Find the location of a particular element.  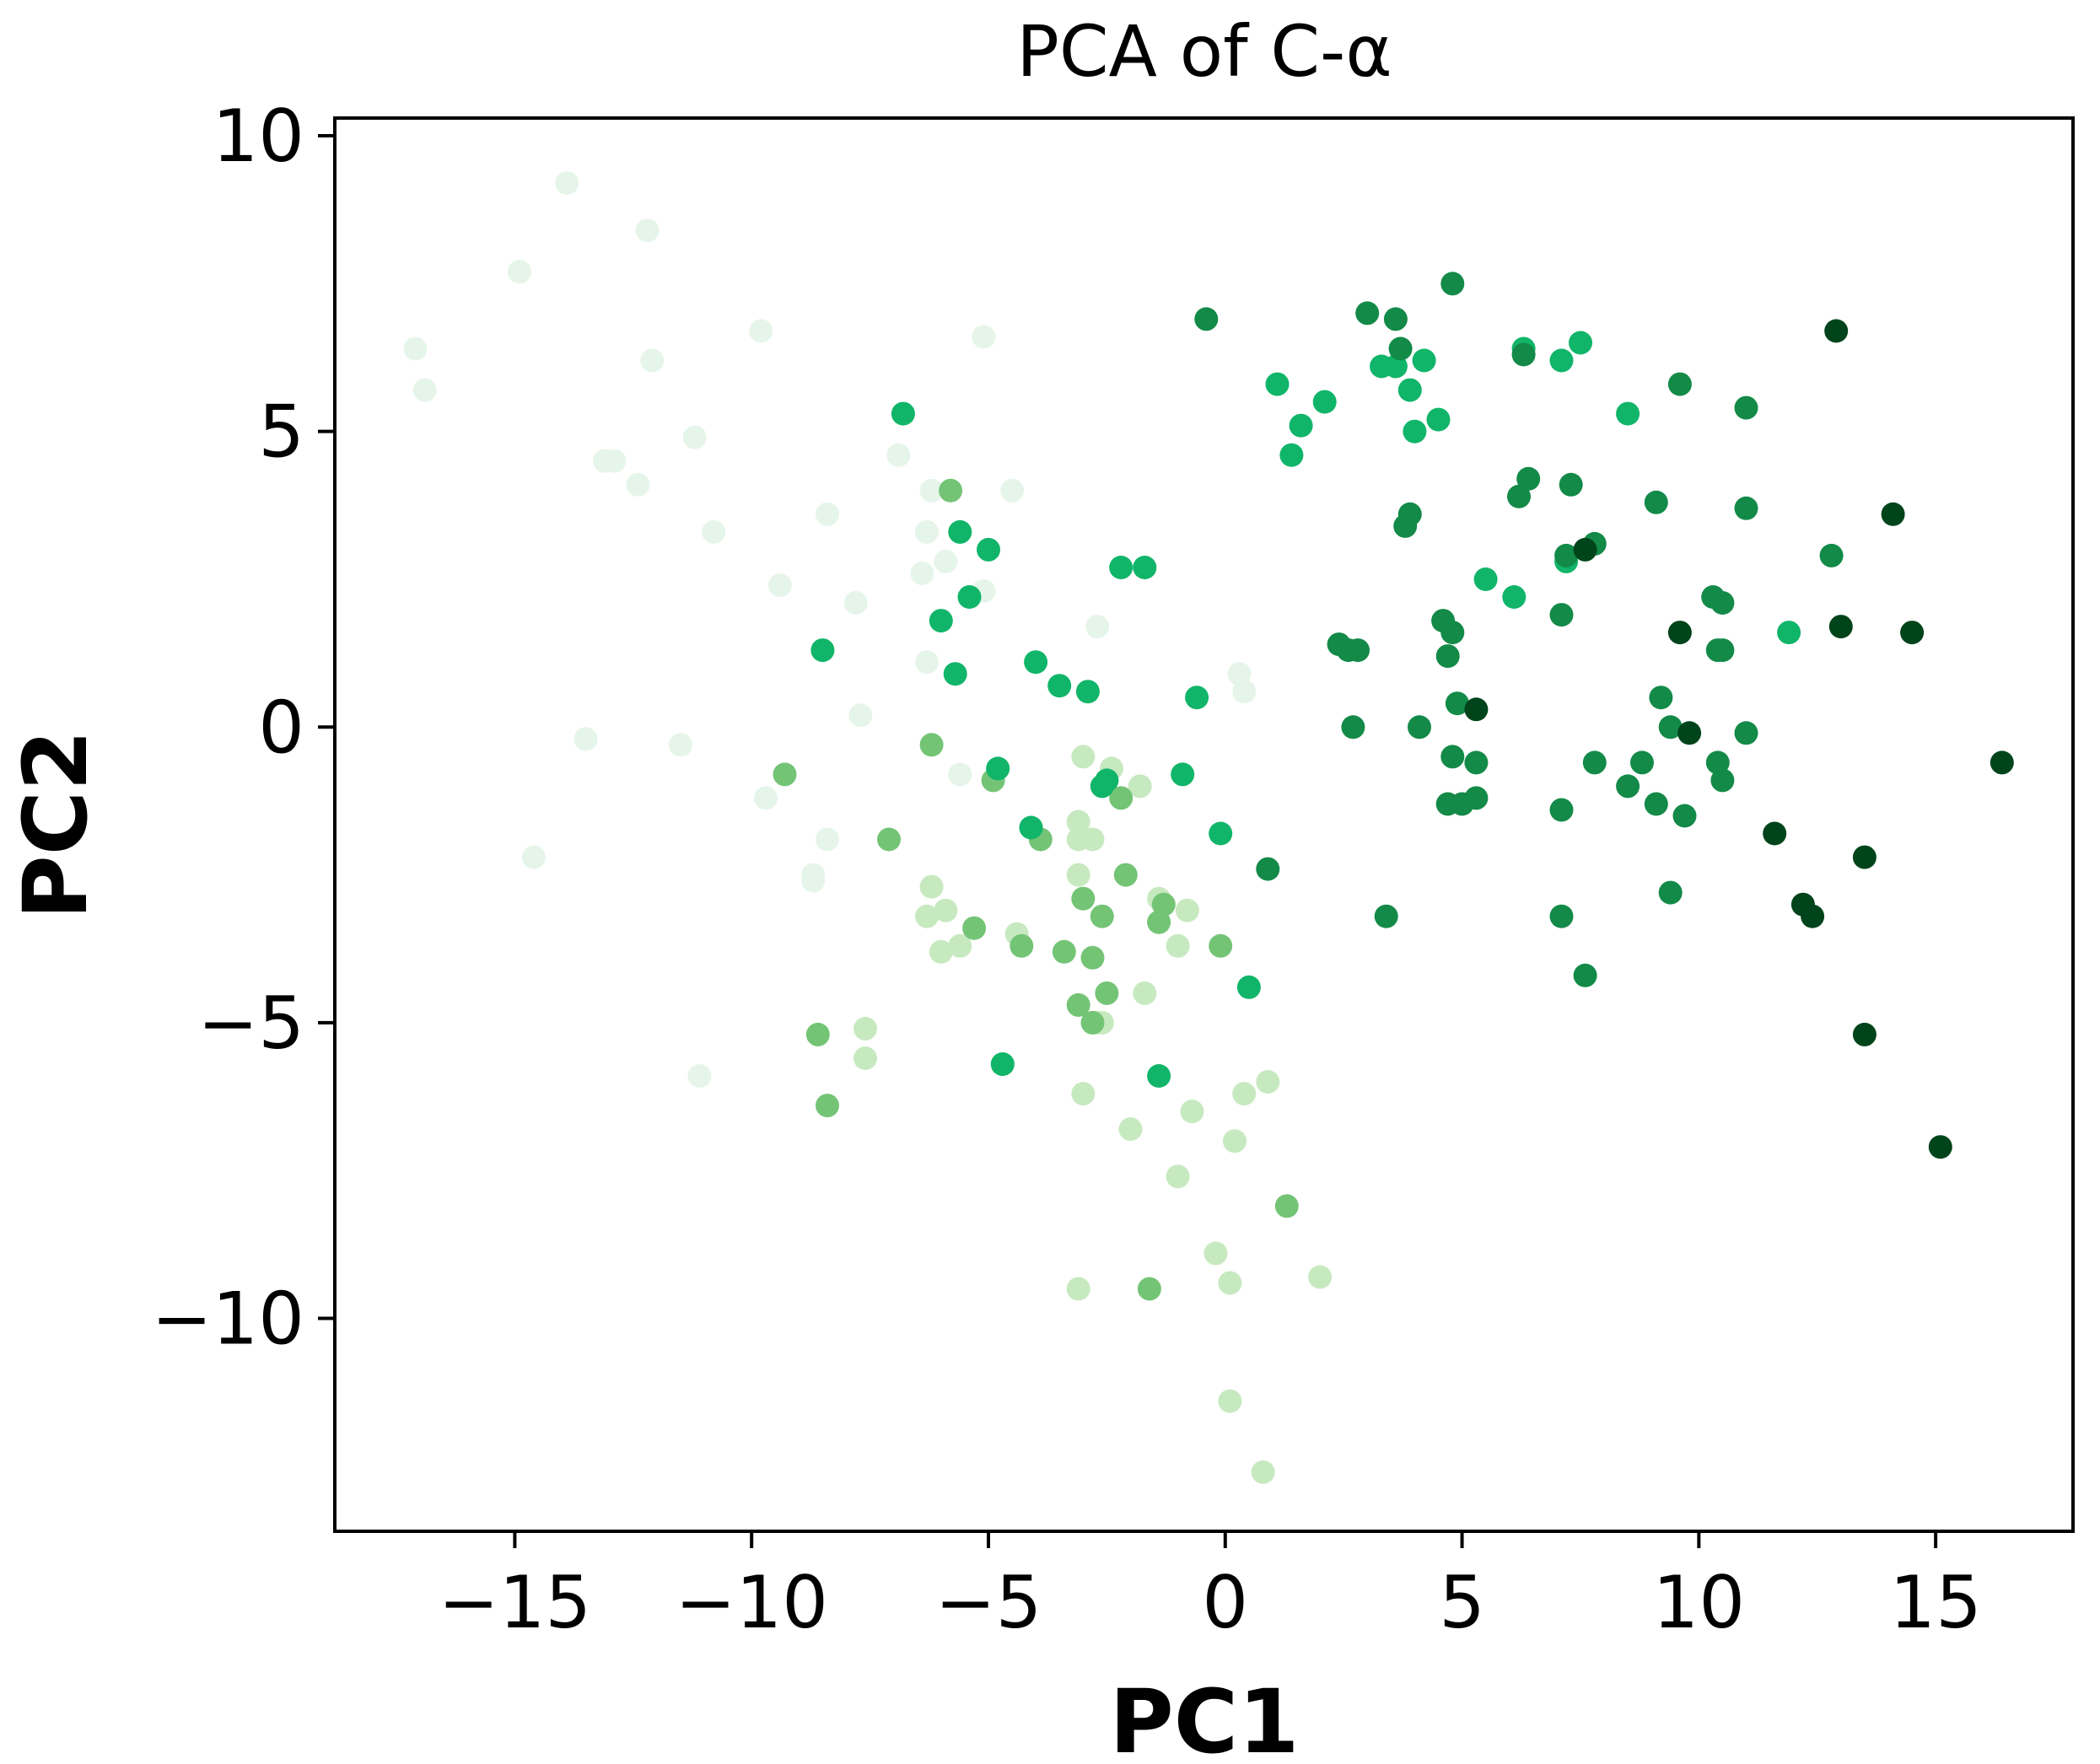

y-tick-label: 10 is located at coordinates (258, 136).